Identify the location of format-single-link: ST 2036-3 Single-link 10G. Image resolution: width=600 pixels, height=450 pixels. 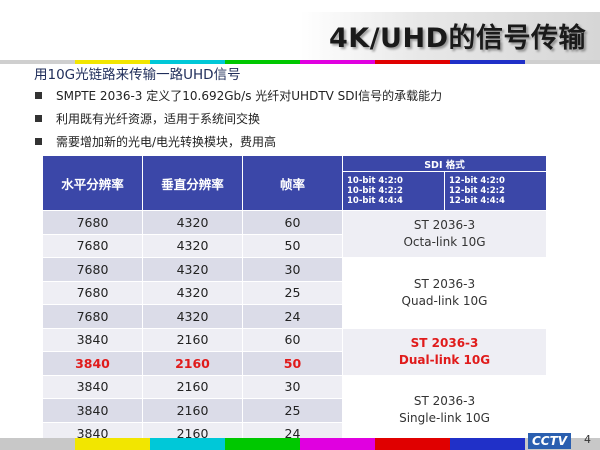
(444, 410).